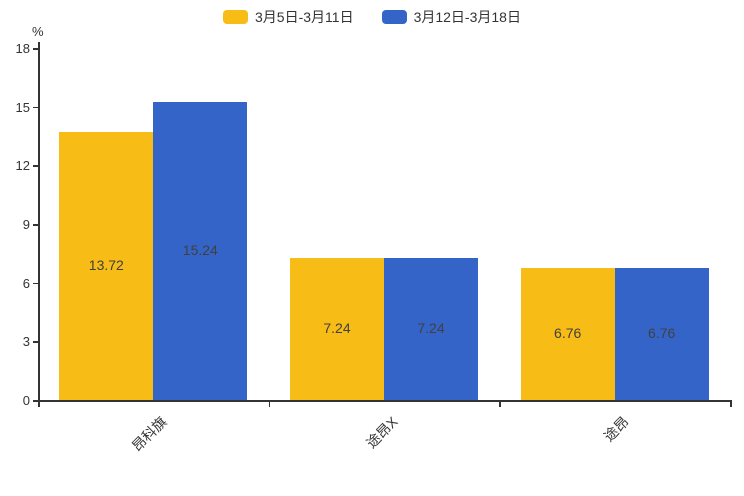 The image size is (744, 496). I want to click on legend-swatch-blue, so click(394, 17).